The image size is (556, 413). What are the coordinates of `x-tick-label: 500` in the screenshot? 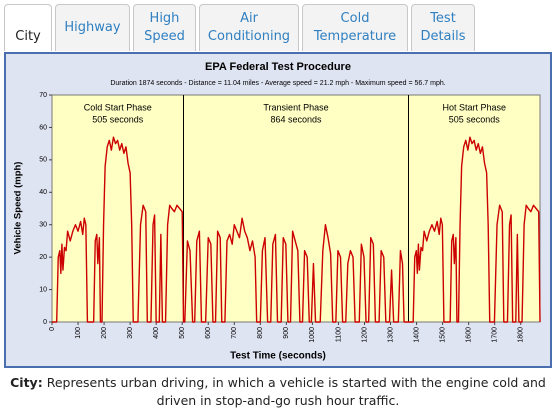 It's located at (182, 333).